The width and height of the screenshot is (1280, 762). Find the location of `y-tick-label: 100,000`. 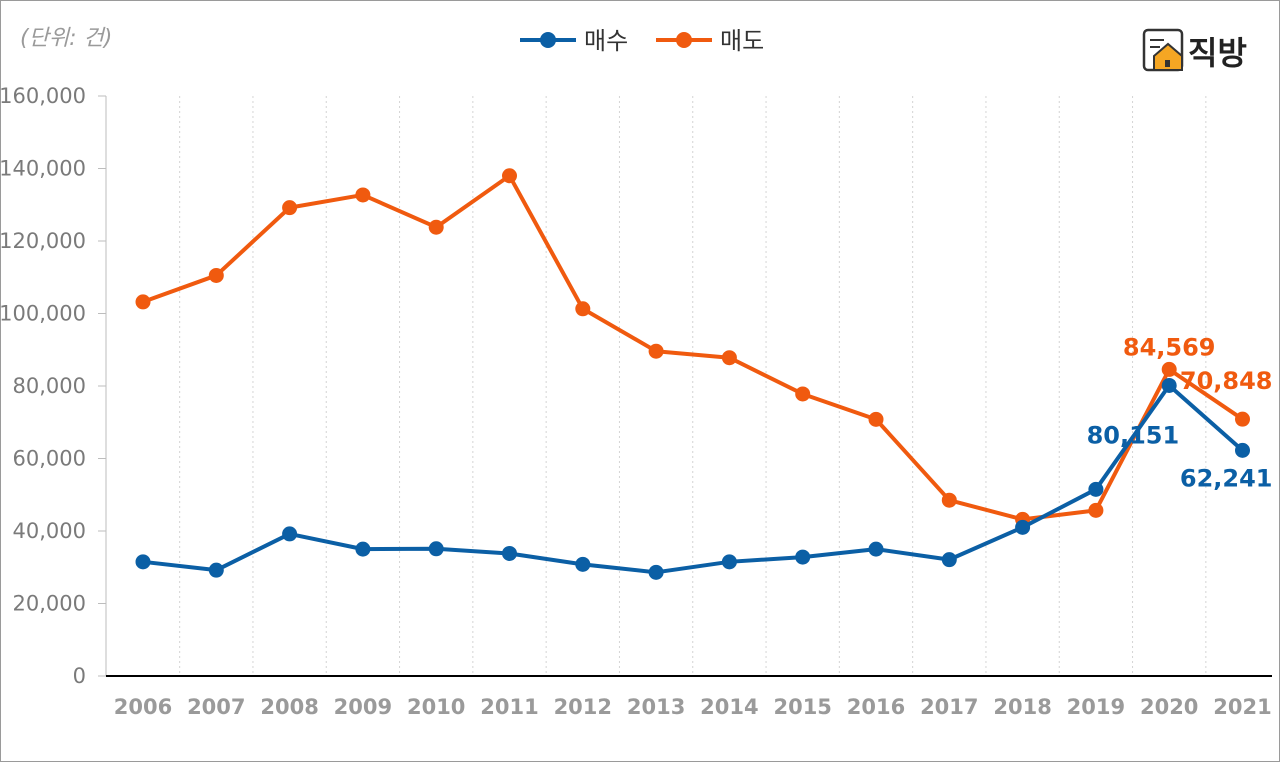

y-tick-label: 100,000 is located at coordinates (43, 314).